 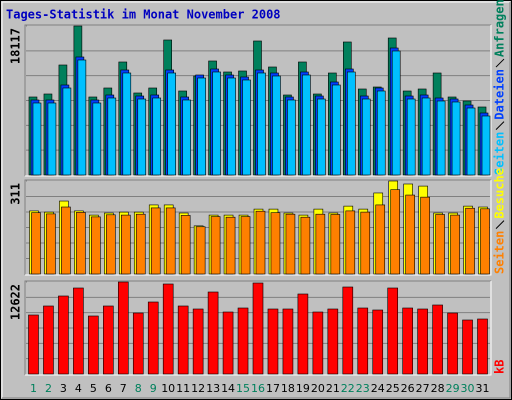 What do you see at coordinates (408, 388) in the screenshot?
I see `x-tick-label: 26` at bounding box center [408, 388].